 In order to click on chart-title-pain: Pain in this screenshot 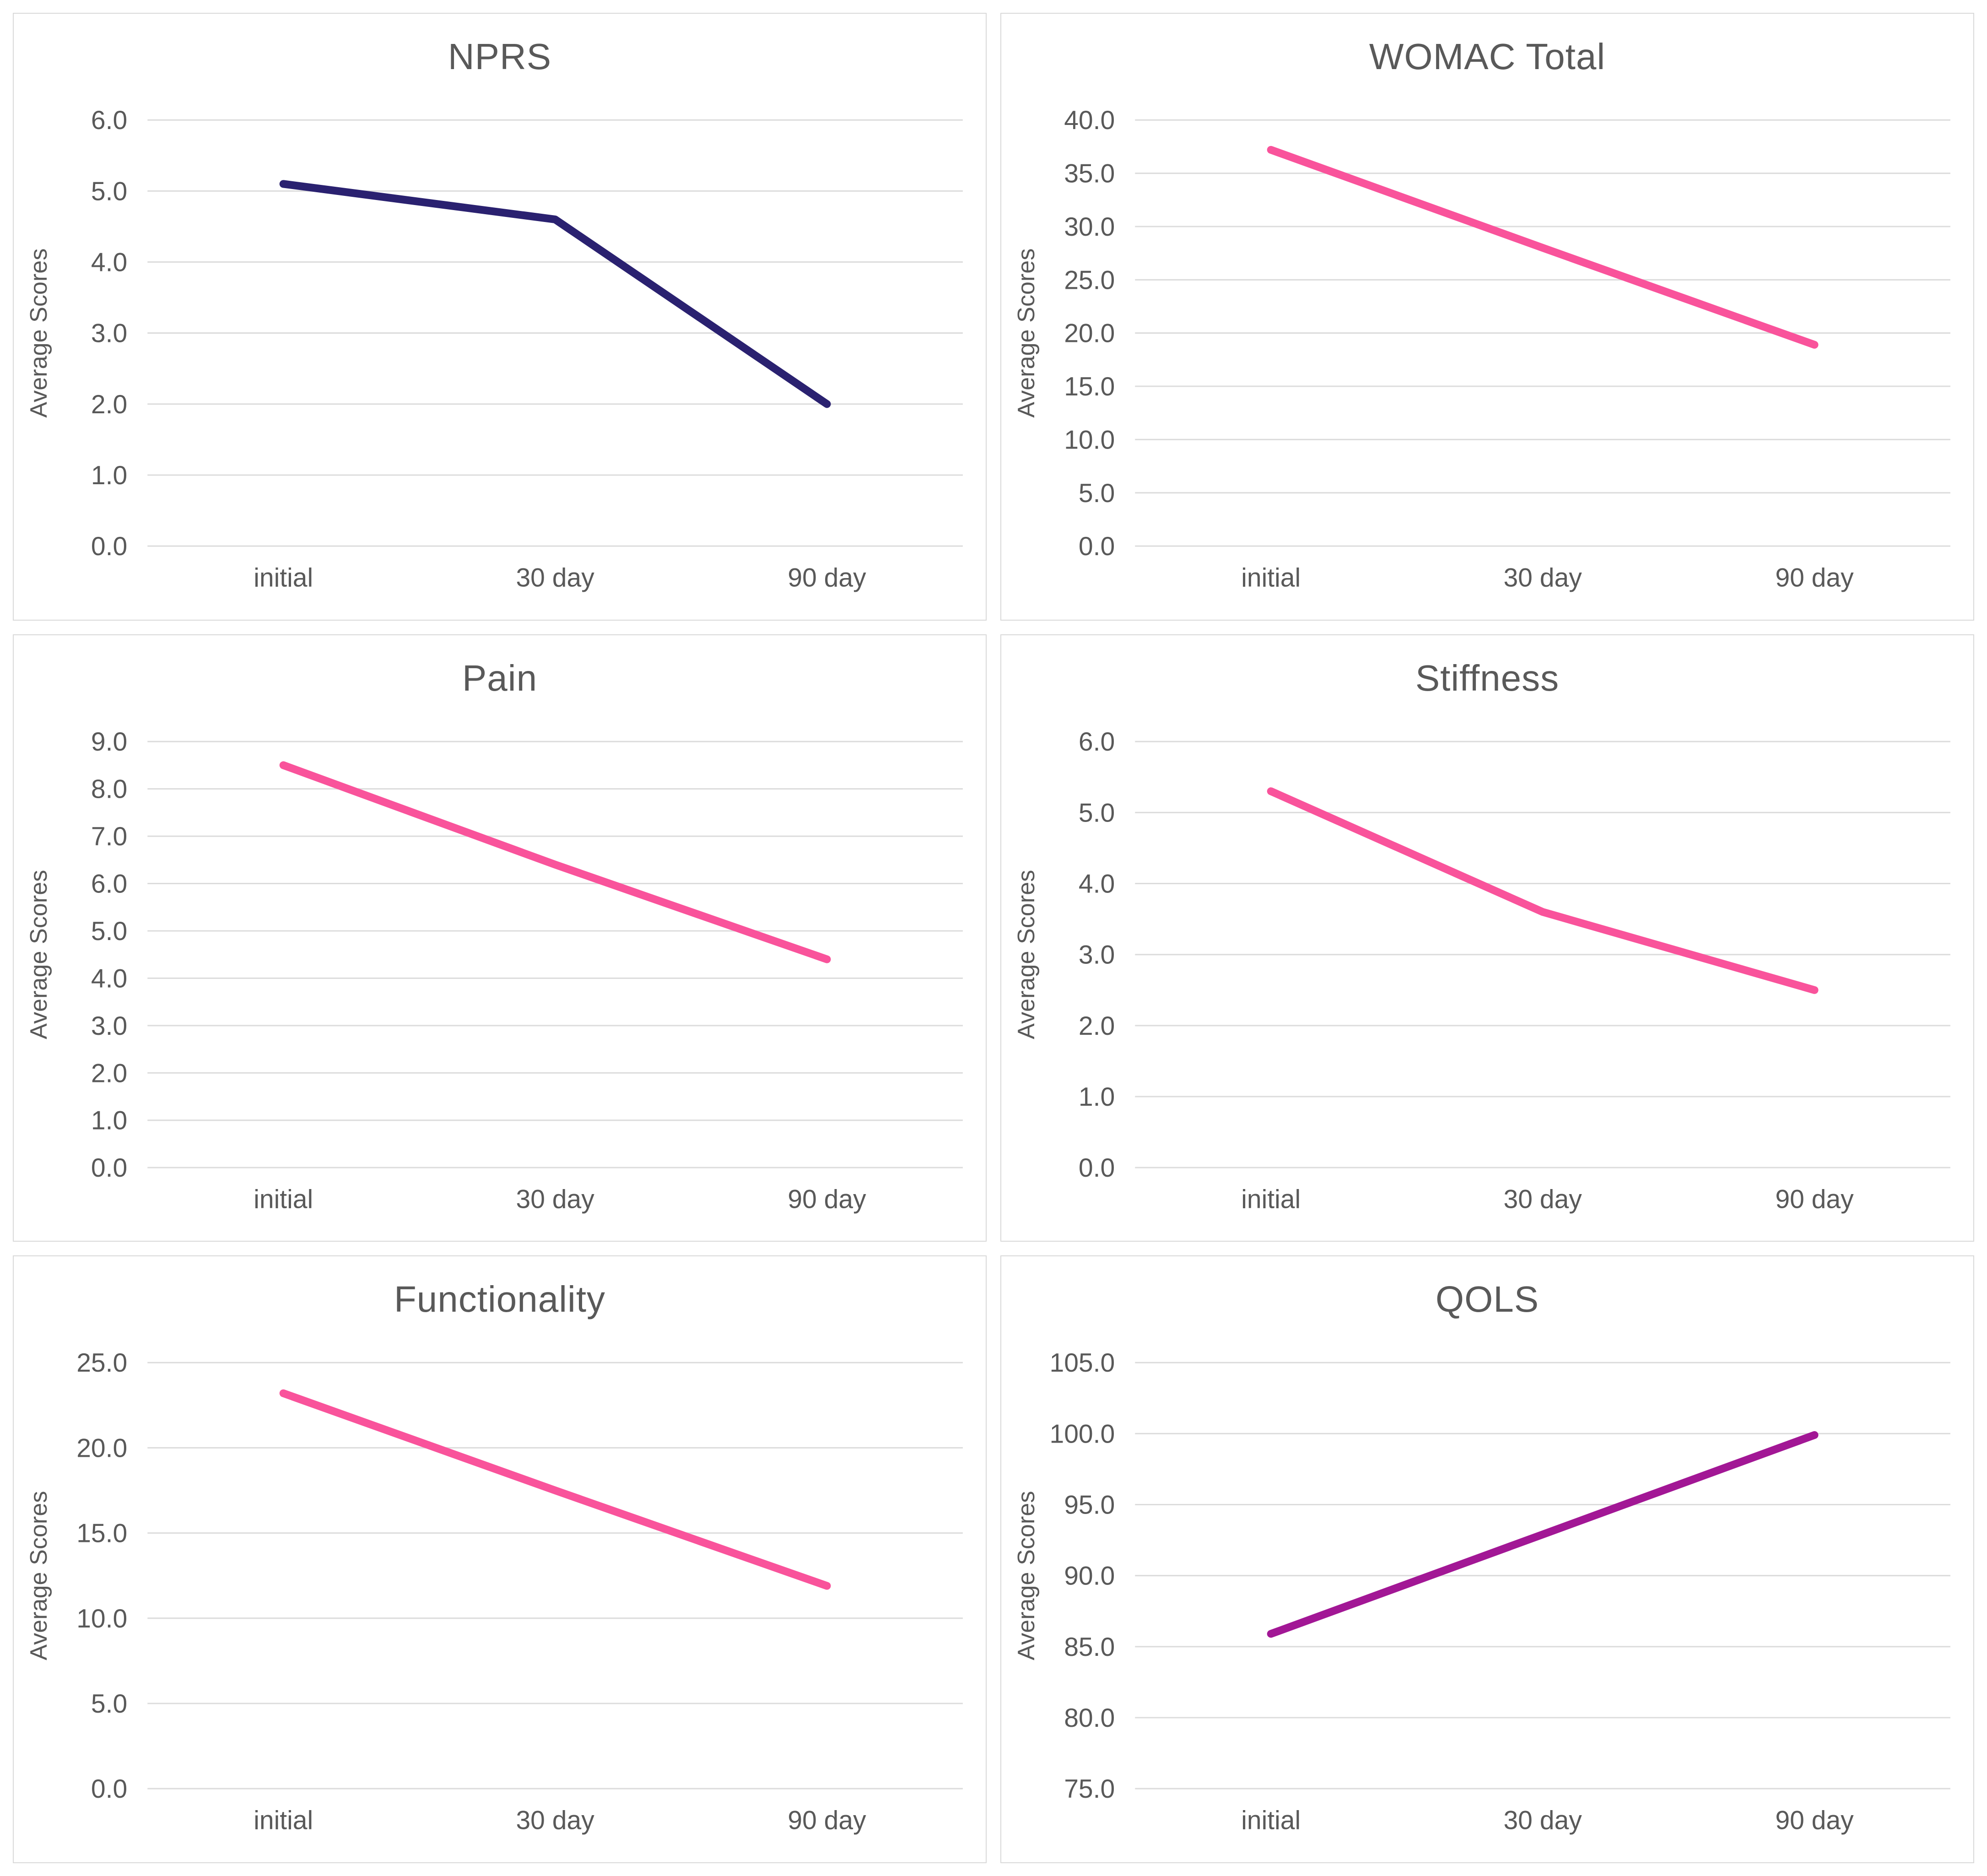, I will do `click(500, 677)`.